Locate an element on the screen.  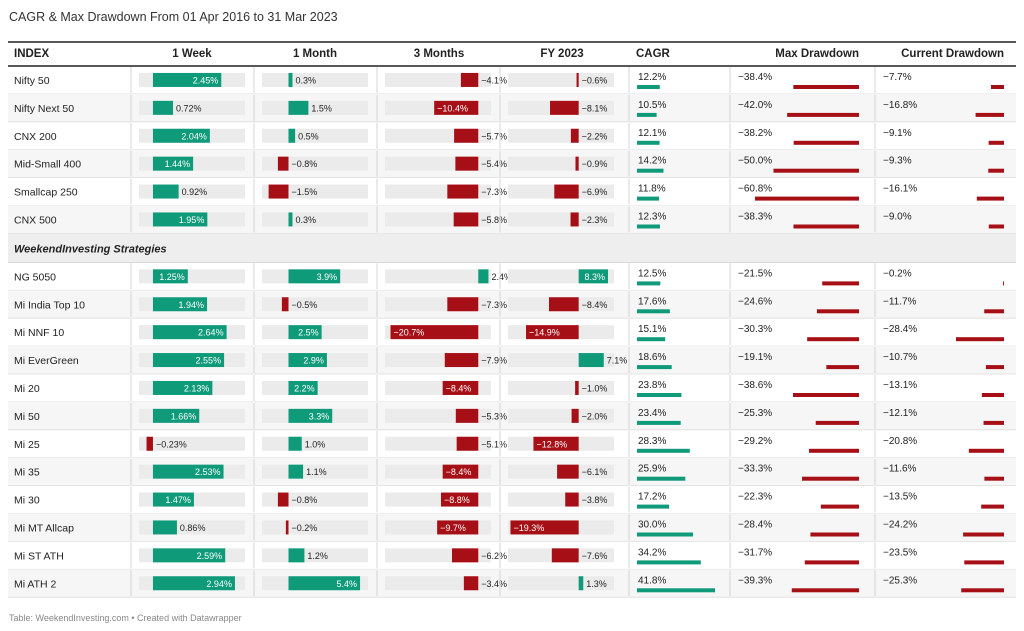
value-label: 8.3% is located at coordinates (594, 277).